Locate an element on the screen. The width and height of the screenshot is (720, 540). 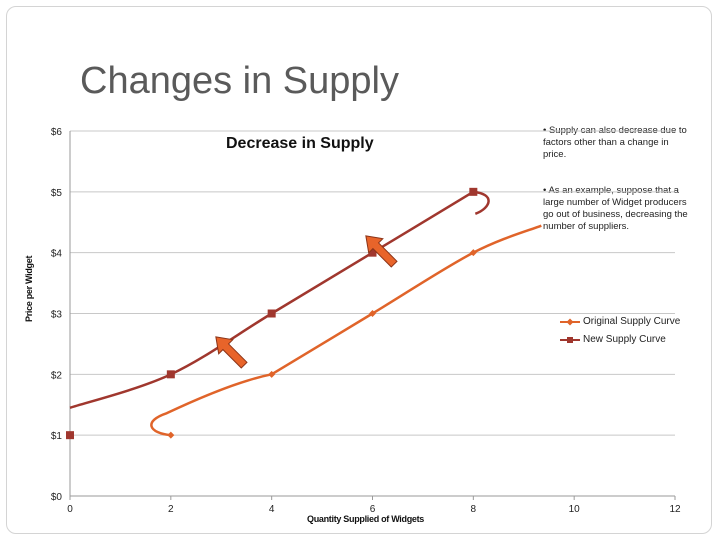
legend-new-swatch is located at coordinates (570, 339).